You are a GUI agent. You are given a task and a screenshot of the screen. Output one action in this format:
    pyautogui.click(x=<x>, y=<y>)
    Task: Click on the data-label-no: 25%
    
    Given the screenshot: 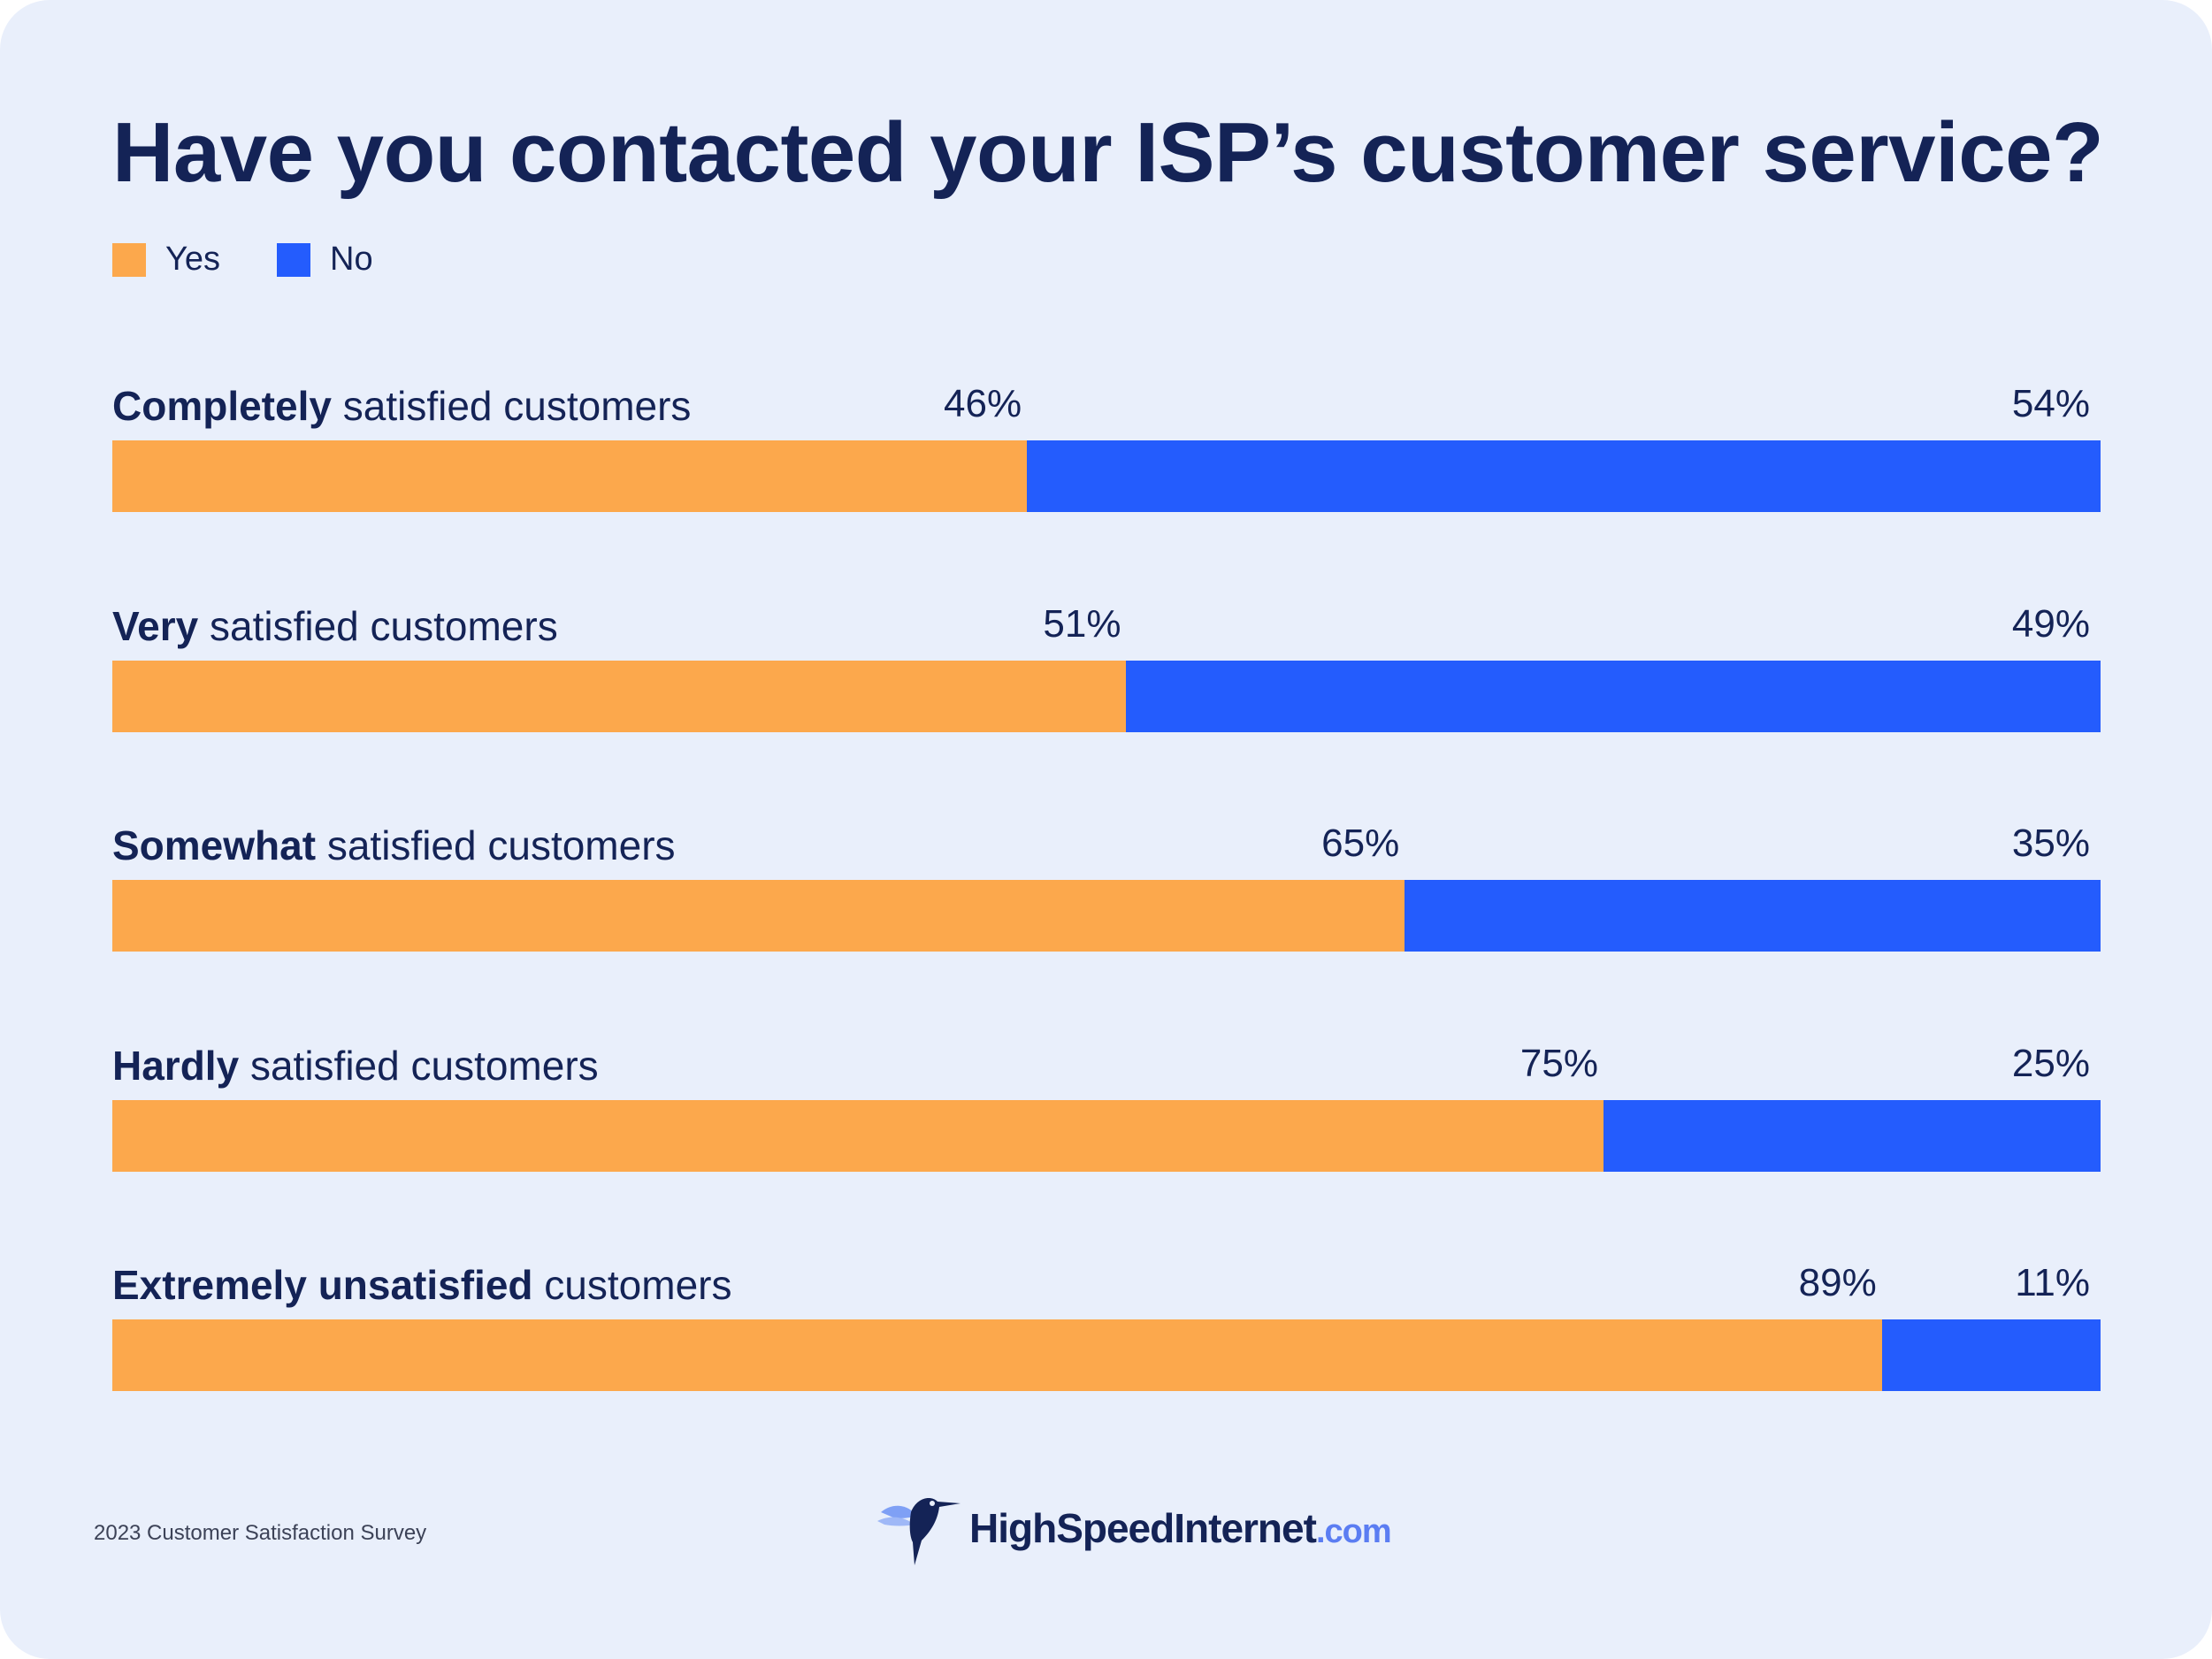 What is the action you would take?
    pyautogui.click(x=2050, y=1063)
    